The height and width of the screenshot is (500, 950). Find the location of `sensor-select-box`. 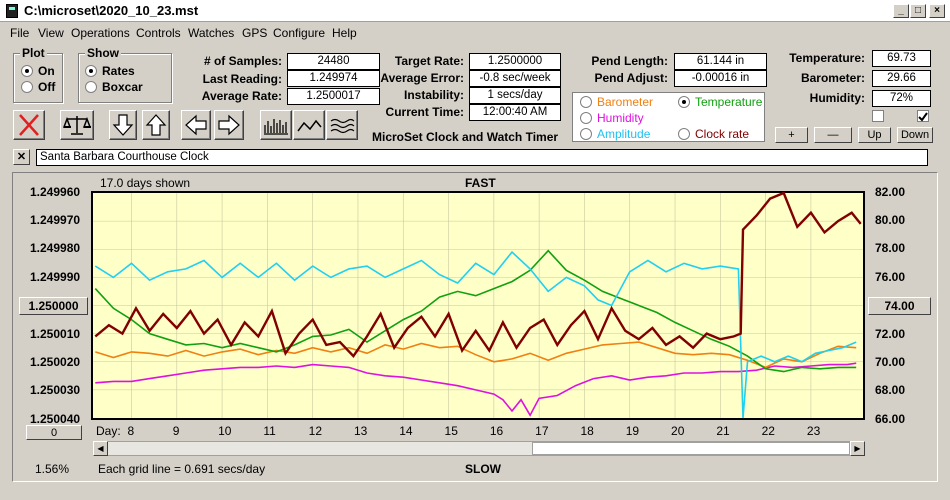

sensor-select-box is located at coordinates (668, 117).